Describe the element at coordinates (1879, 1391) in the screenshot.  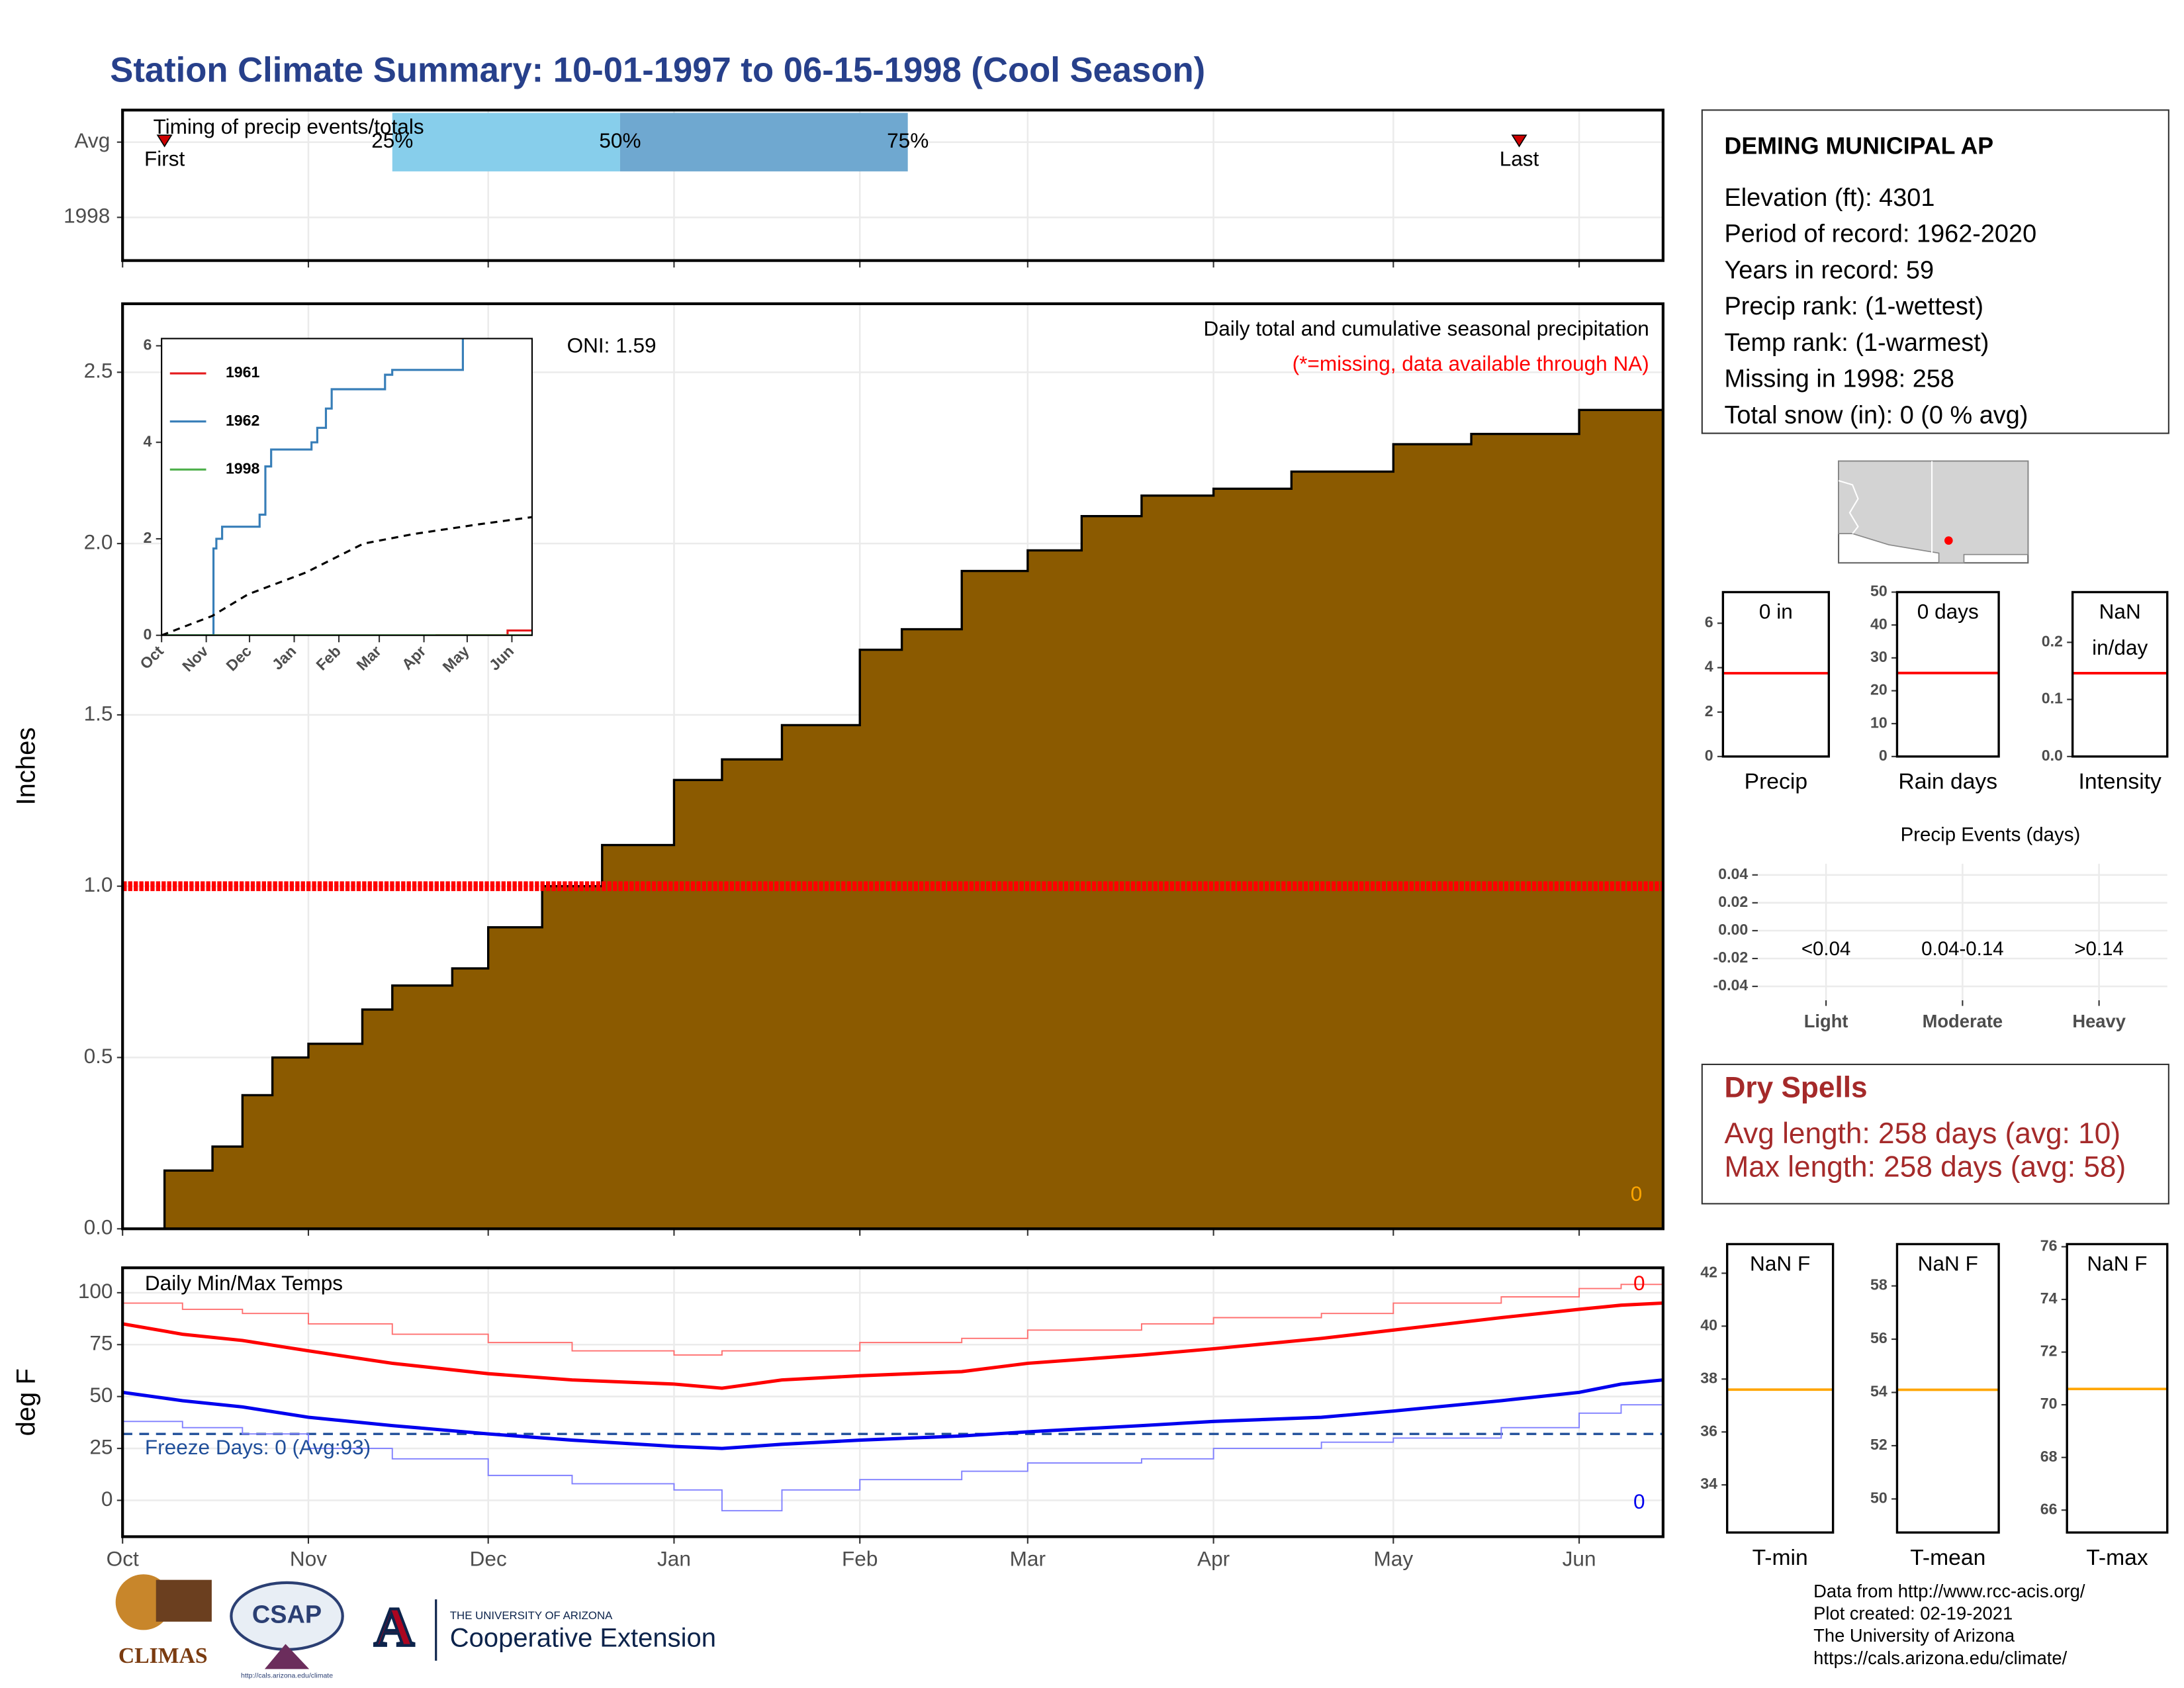
I see `y-tick-label: 54` at that location.